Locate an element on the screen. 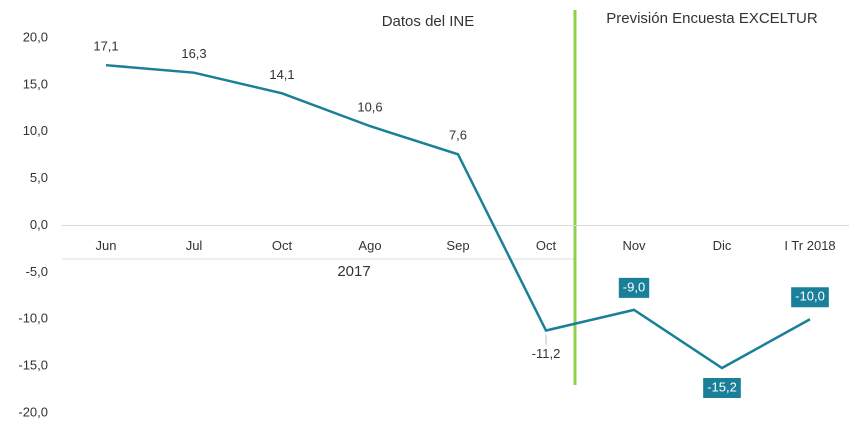 This screenshot has height=422, width=849. x-tick-label: Nov is located at coordinates (634, 245).